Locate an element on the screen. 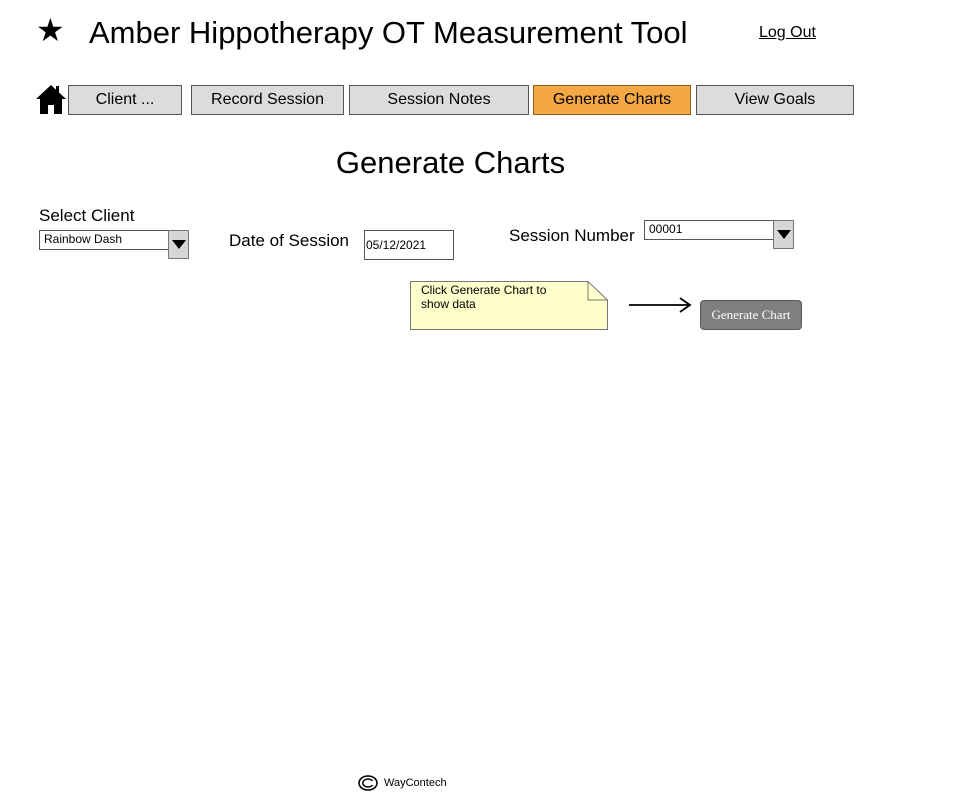 The image size is (960, 800). session-number-label: Session Number is located at coordinates (572, 235).